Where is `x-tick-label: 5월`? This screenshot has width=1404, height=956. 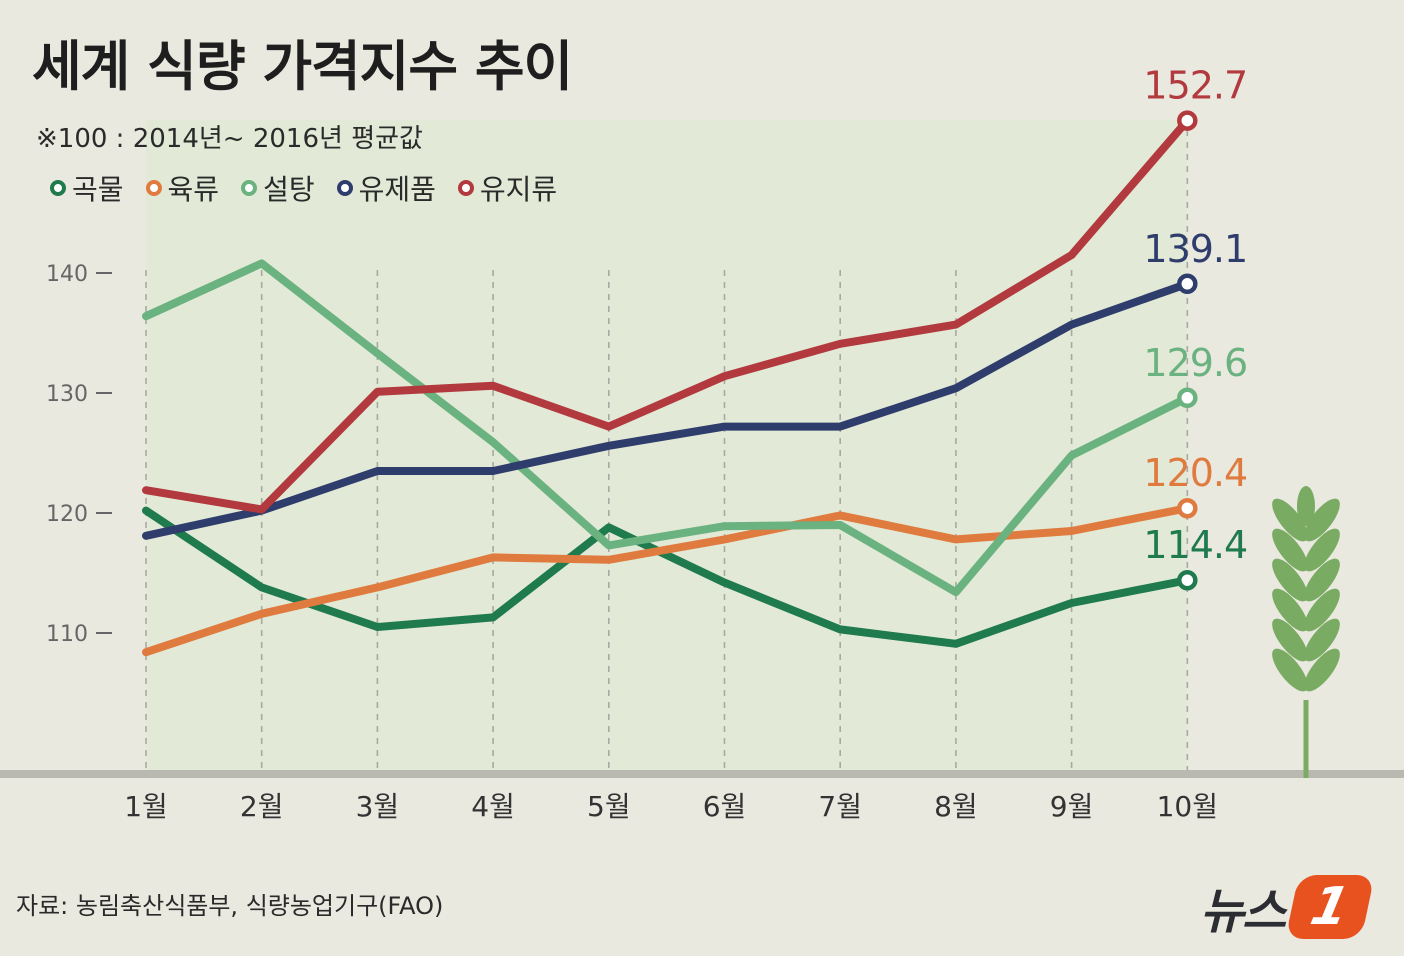 x-tick-label: 5월 is located at coordinates (609, 806).